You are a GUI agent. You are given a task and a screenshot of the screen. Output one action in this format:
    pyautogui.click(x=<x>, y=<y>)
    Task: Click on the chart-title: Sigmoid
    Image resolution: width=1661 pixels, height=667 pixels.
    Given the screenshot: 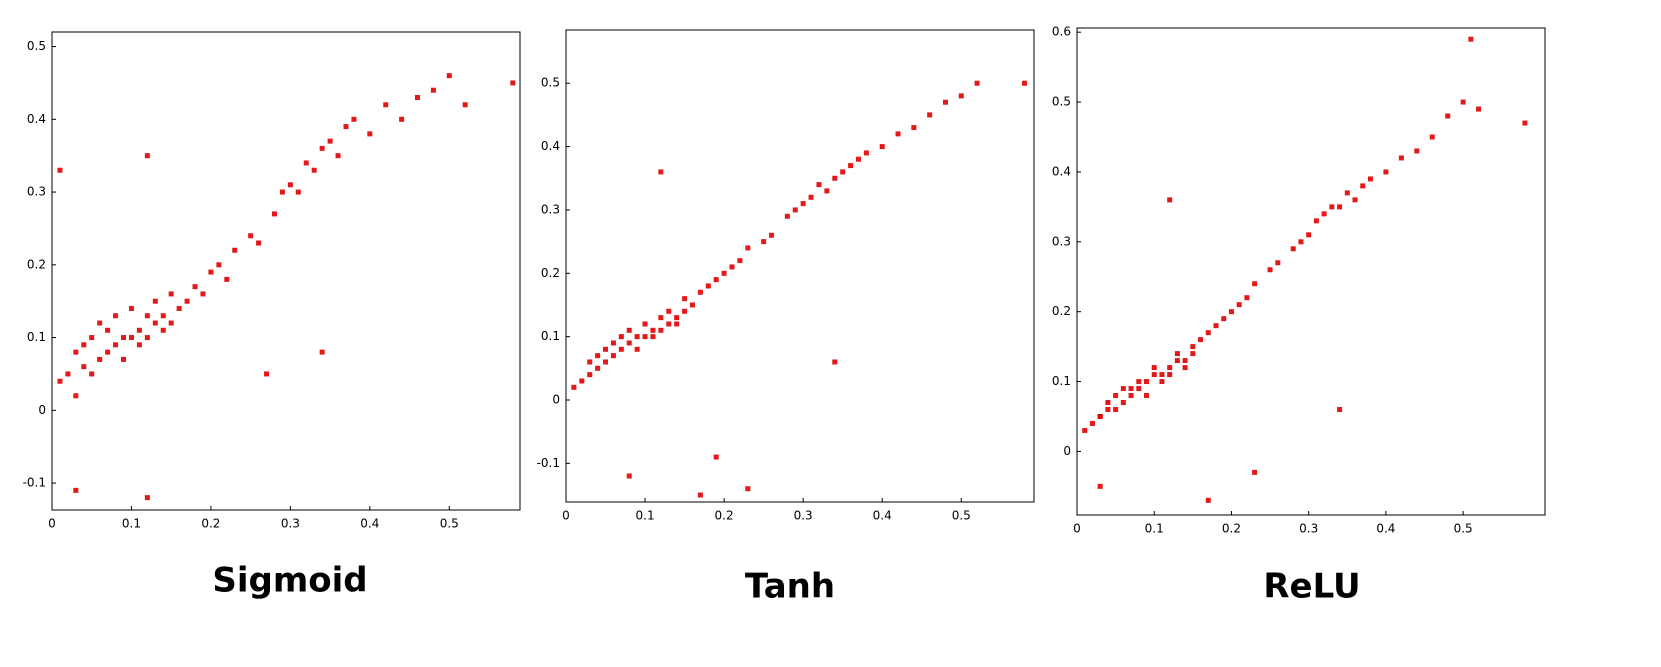 What is the action you would take?
    pyautogui.click(x=289, y=581)
    